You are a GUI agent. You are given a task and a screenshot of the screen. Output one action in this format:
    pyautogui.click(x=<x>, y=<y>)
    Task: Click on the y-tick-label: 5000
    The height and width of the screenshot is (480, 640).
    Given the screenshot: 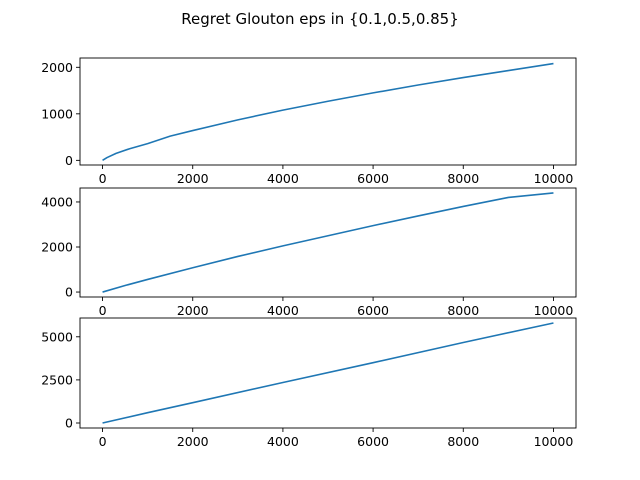 What is the action you would take?
    pyautogui.click(x=57, y=336)
    